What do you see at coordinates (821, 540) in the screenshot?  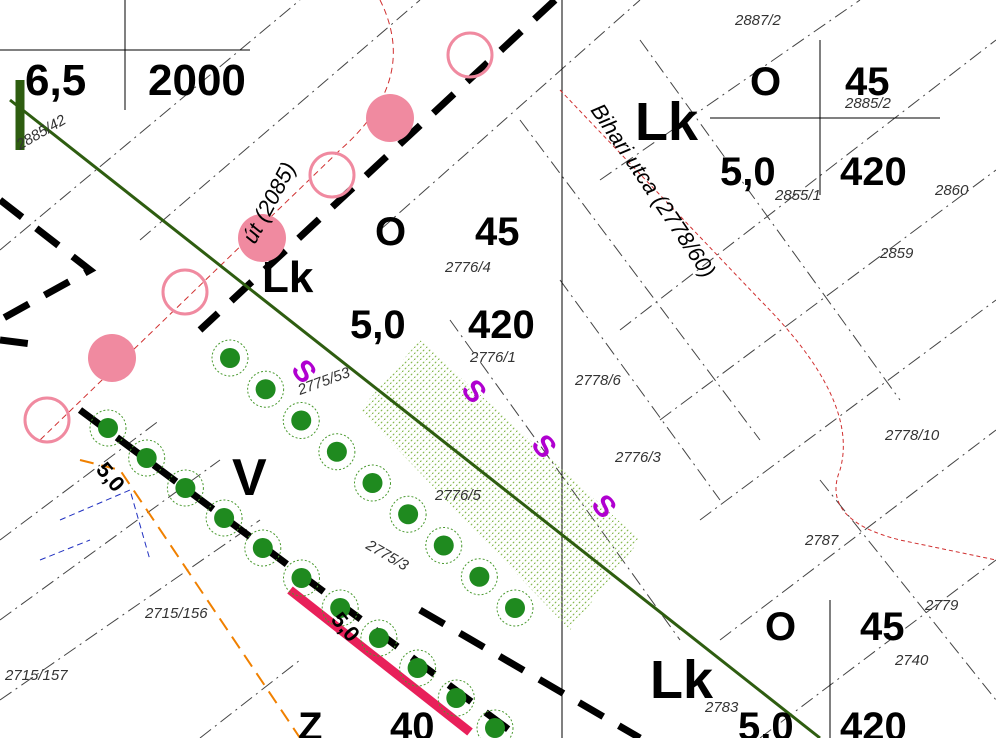 I see `parcel-number: 2787` at bounding box center [821, 540].